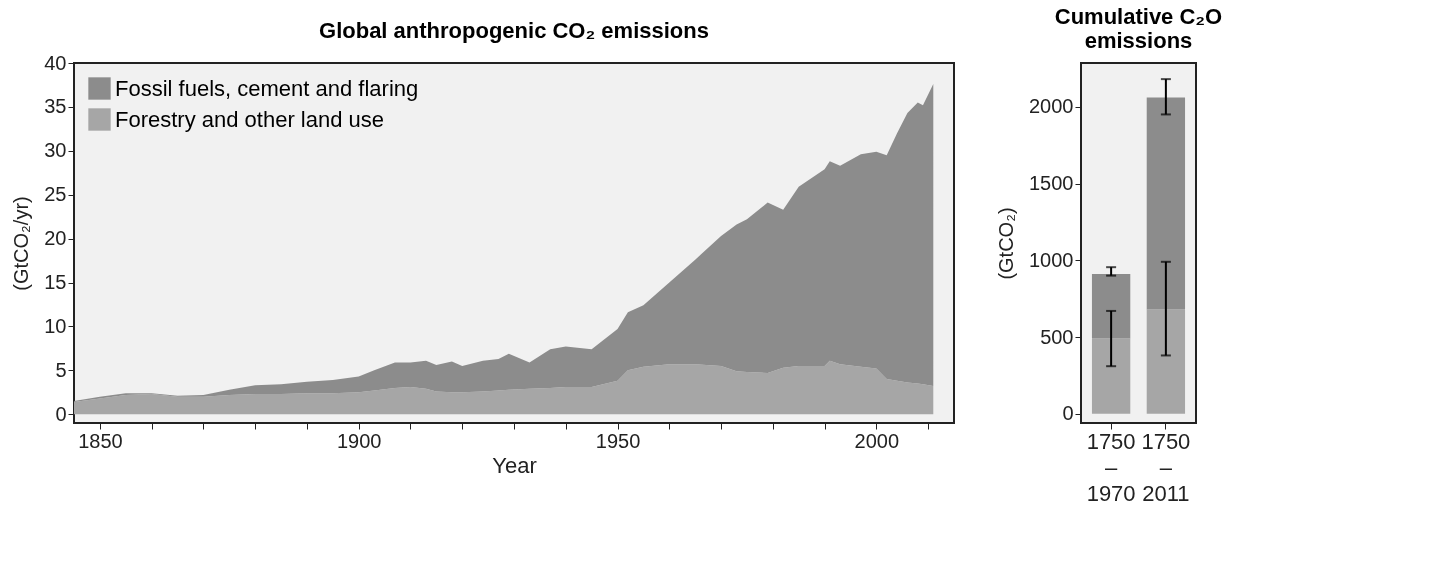 The height and width of the screenshot is (573, 1456). What do you see at coordinates (55, 62) in the screenshot?
I see `y-tick-label: 40` at bounding box center [55, 62].